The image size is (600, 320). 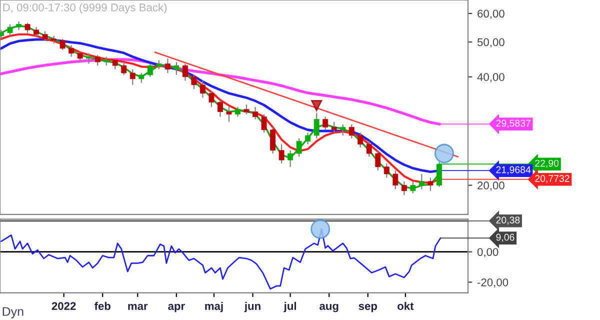 What do you see at coordinates (176, 308) in the screenshot?
I see `x-tick-label: apr` at bounding box center [176, 308].